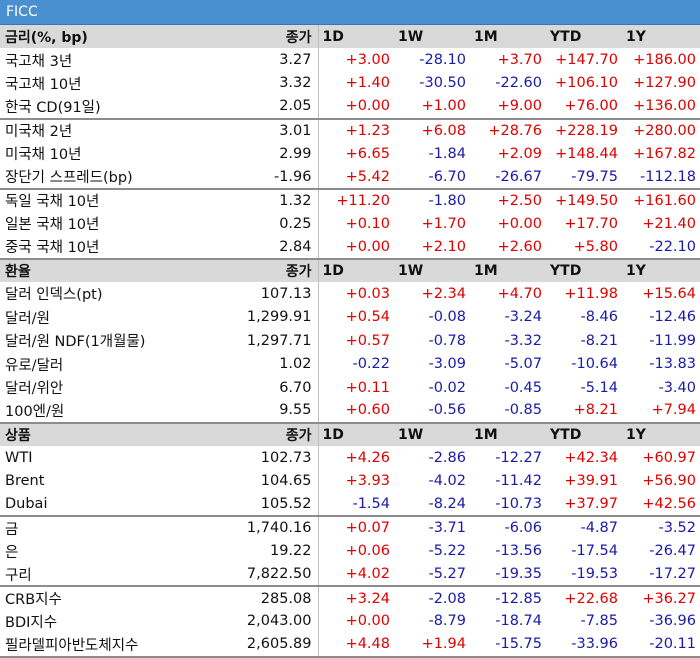 This screenshot has width=700, height=658. I want to click on change-value: +2.60, so click(519, 246).